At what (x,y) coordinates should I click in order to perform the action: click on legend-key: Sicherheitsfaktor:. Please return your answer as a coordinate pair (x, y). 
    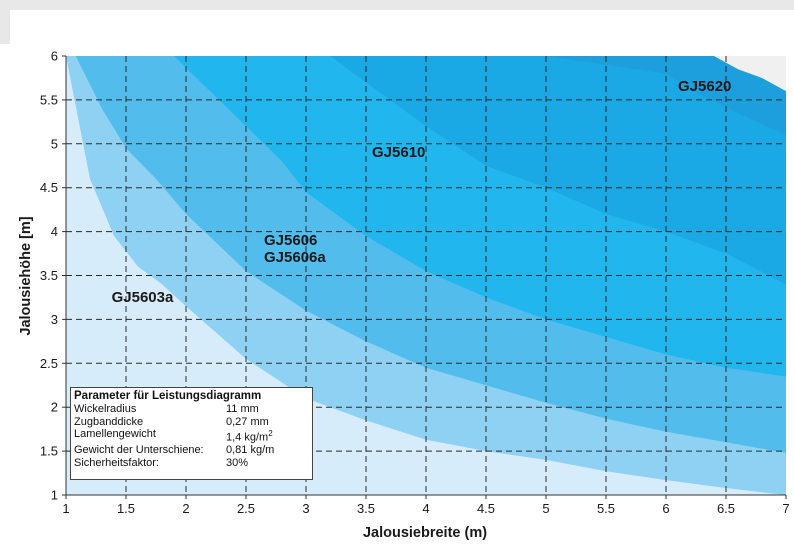
    Looking at the image, I should click on (116, 462).